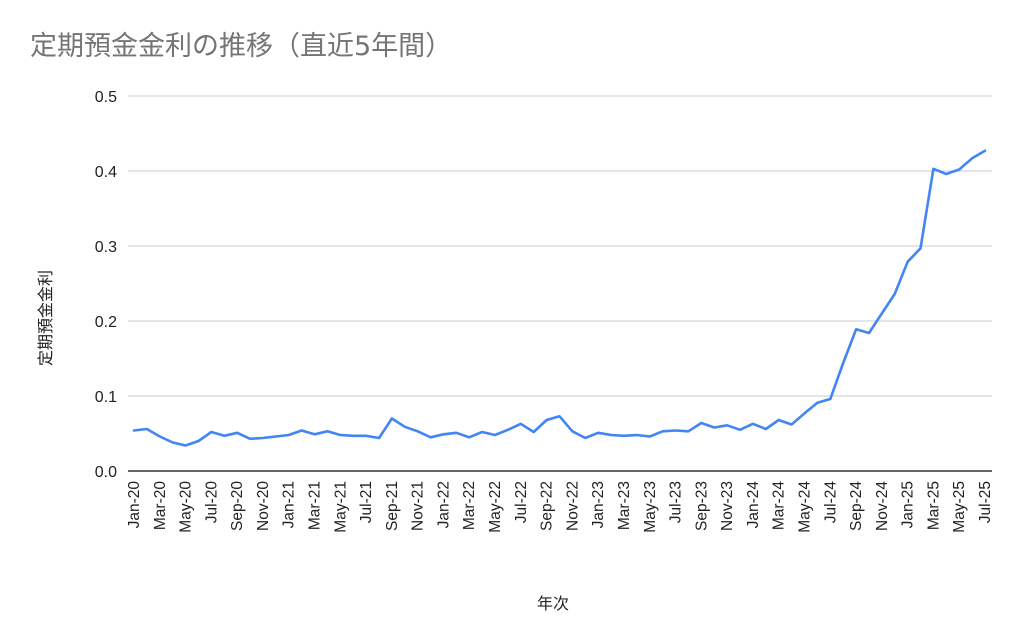 This screenshot has width=1024, height=633. I want to click on x-tick-label: Jul-21, so click(366, 502).